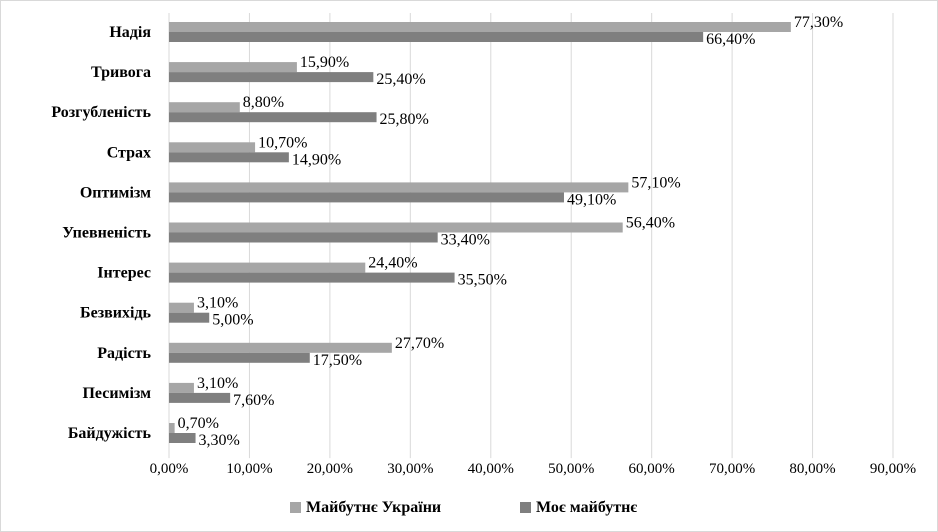 This screenshot has width=938, height=532. Describe the element at coordinates (337, 360) in the screenshot. I see `data-label: 17,50%` at that location.